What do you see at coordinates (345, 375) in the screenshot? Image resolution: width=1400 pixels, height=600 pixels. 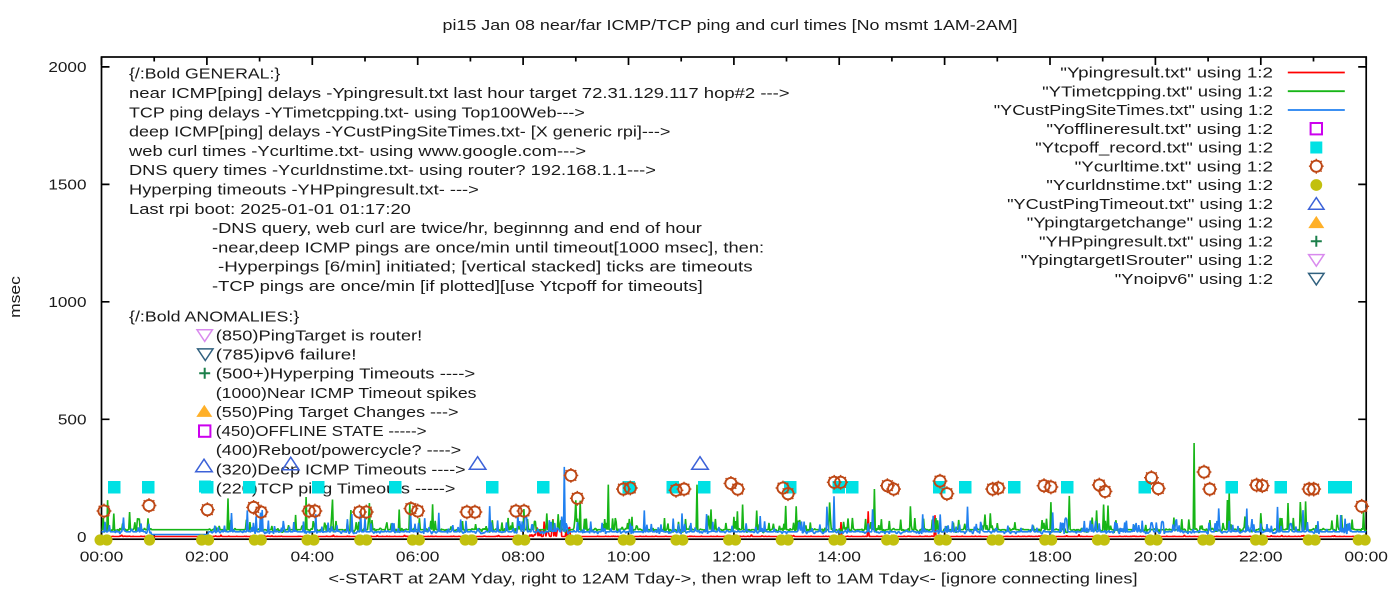 I see `svg-text: (500+)Hyperping Timeouts ---->` at bounding box center [345, 375].